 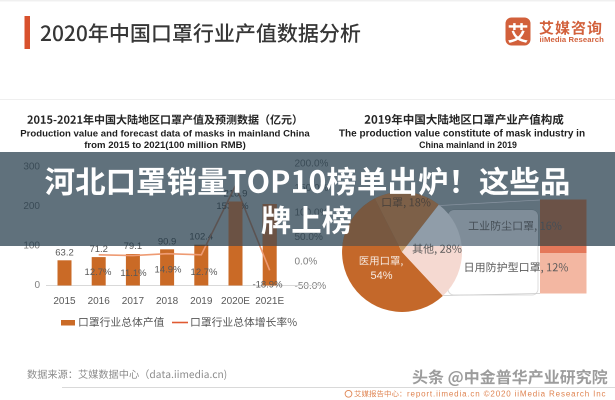 I want to click on svg-text: 11.1%, so click(x=133, y=273).